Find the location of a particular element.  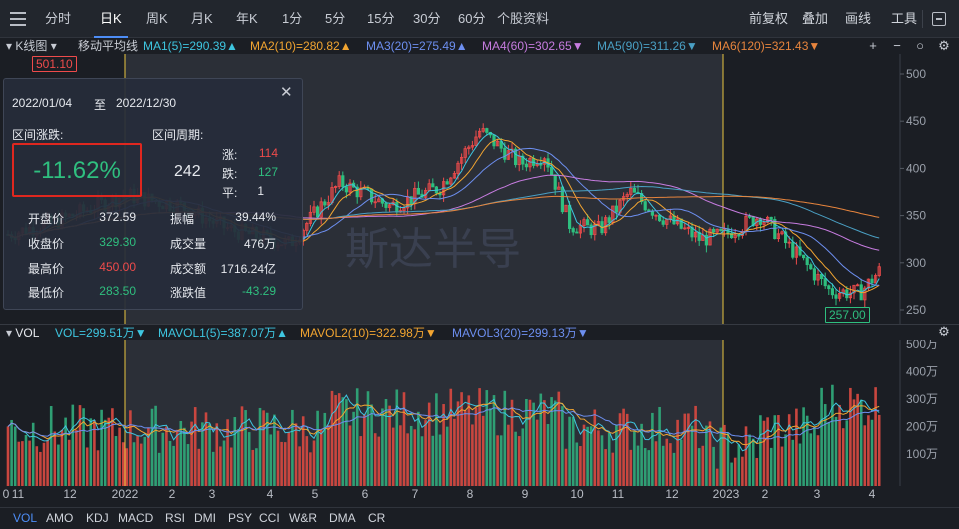

time-tick-label: 12 is located at coordinates (672, 494).